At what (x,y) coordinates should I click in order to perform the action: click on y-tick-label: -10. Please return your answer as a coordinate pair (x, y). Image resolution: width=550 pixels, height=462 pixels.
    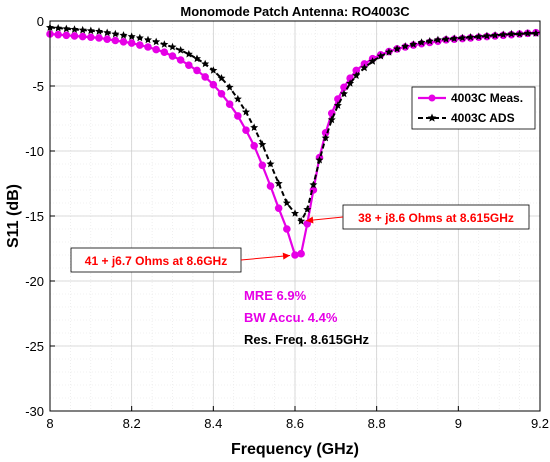
    Looking at the image, I should click on (34, 151).